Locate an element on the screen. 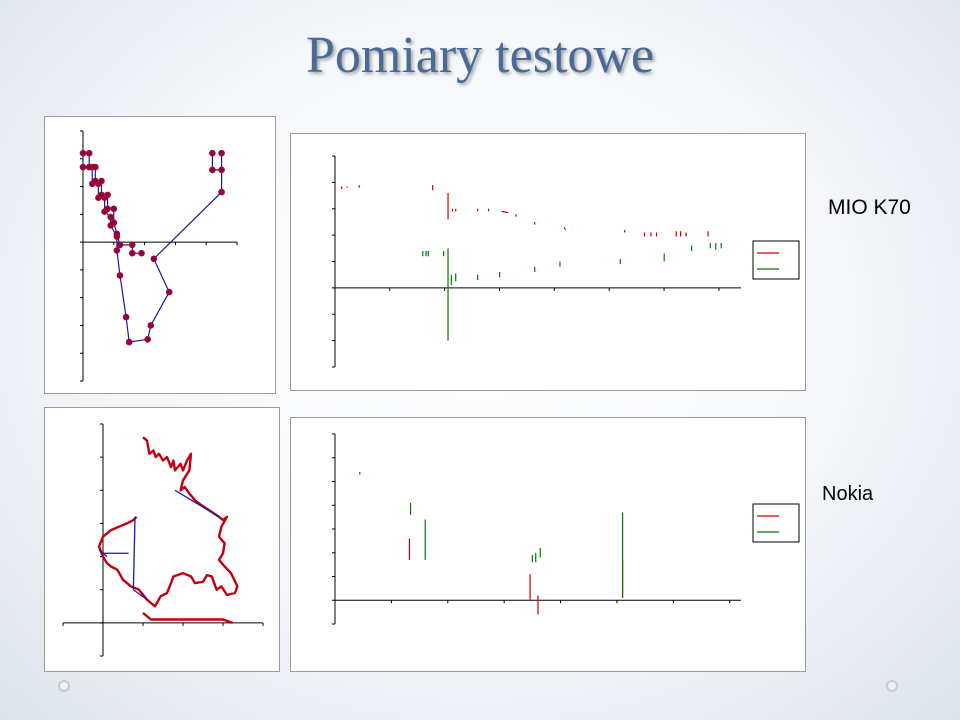 The image size is (960, 720). nokia-track-plot is located at coordinates (163, 540).